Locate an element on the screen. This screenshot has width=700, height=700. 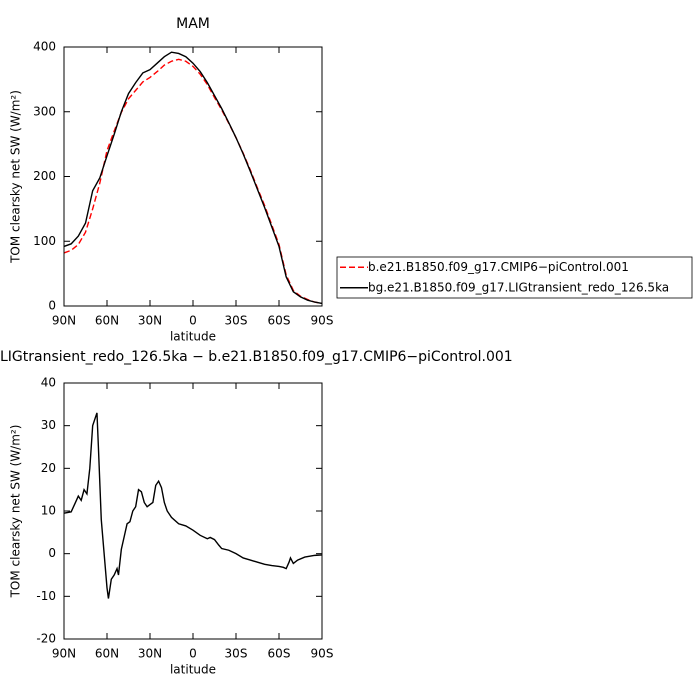
y-tick-label: 10 is located at coordinates (48, 511).